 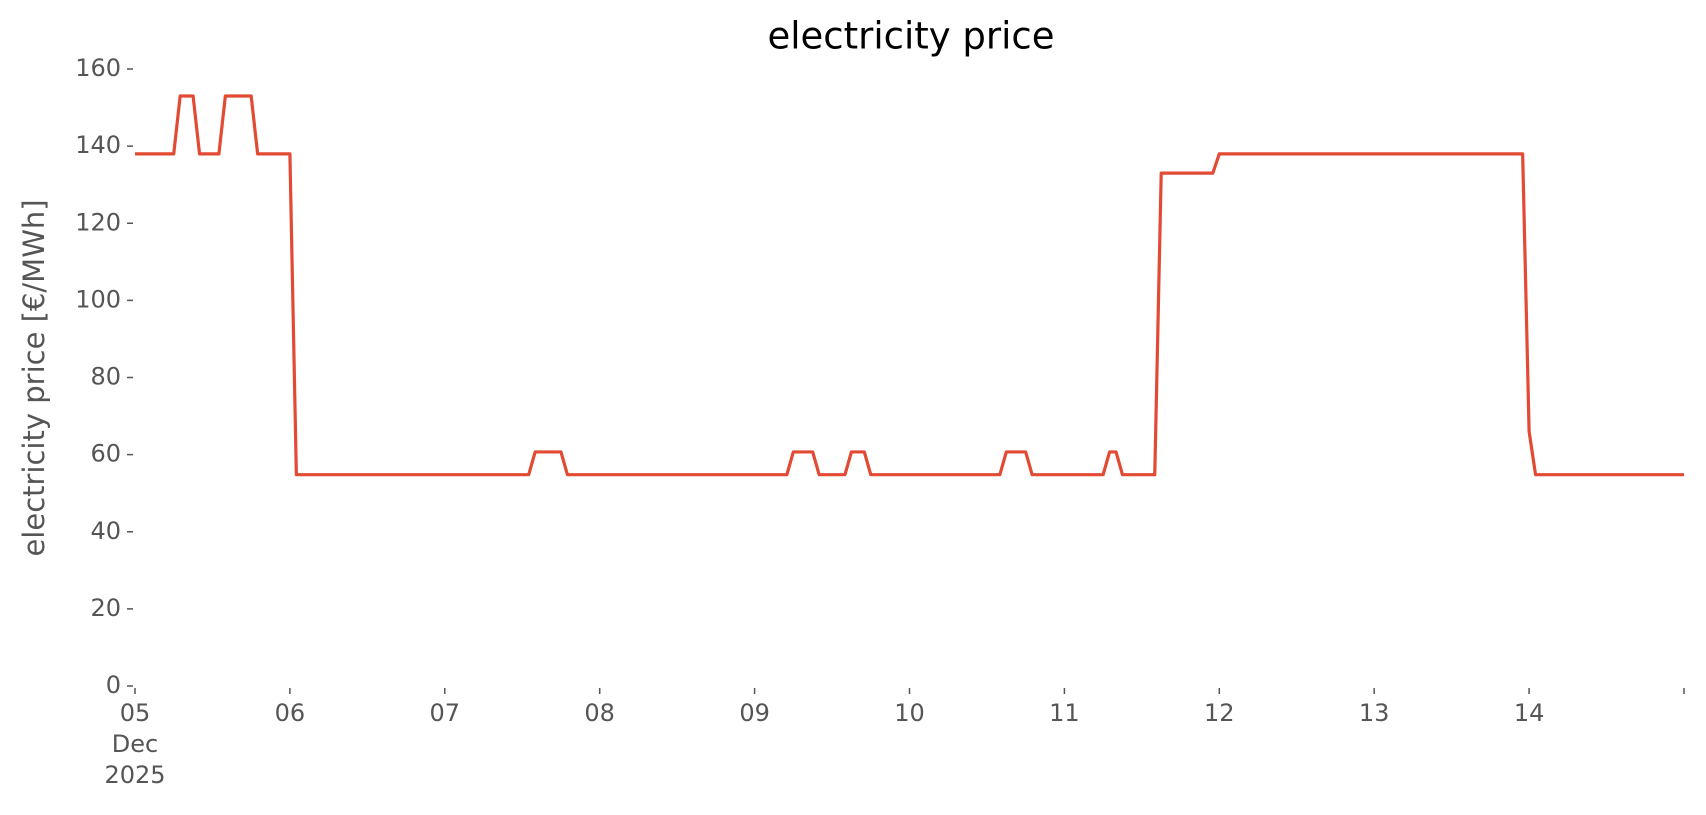 I want to click on y-tick-label: 80, so click(x=105, y=377).